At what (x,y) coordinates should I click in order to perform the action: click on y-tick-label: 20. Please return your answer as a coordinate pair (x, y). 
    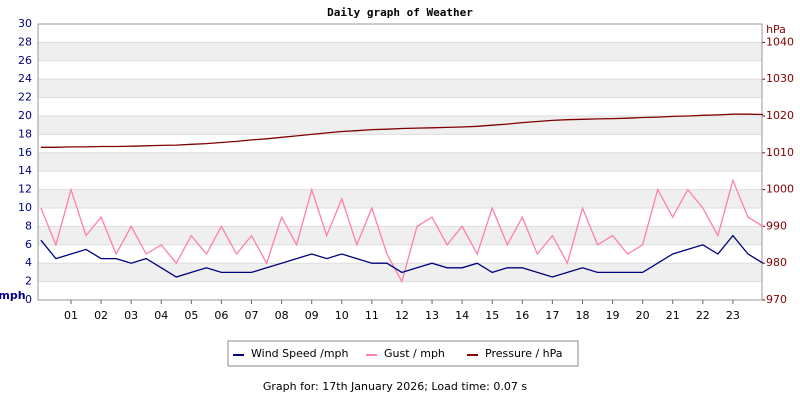
    Looking at the image, I should click on (25, 115).